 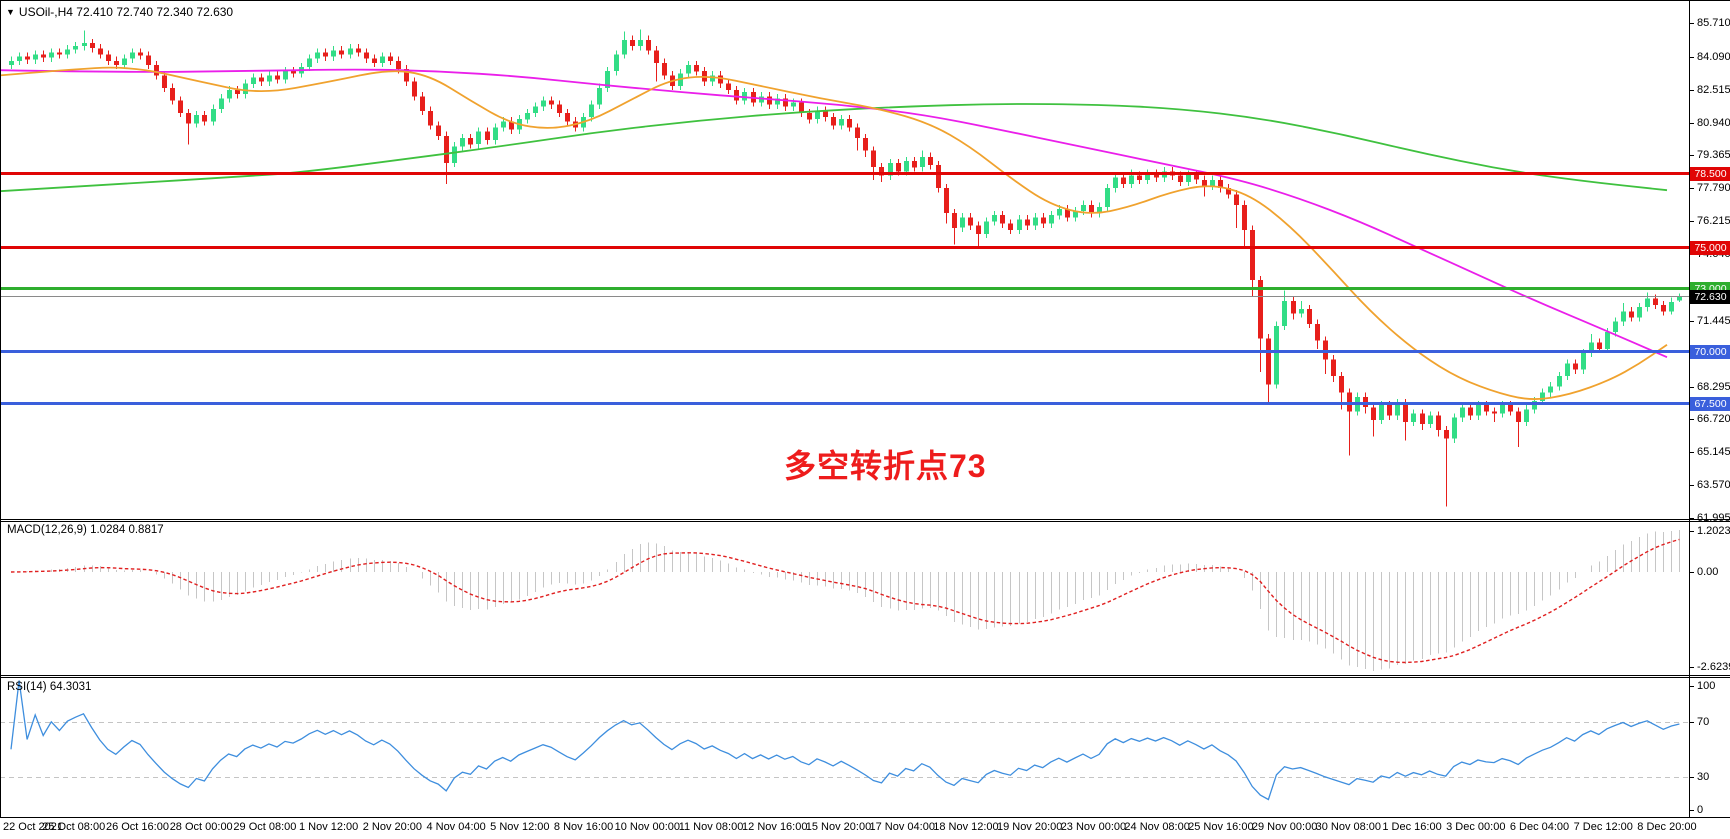 What do you see at coordinates (1093, 827) in the screenshot?
I see `date-axis-label: 23 Nov 00:00` at bounding box center [1093, 827].